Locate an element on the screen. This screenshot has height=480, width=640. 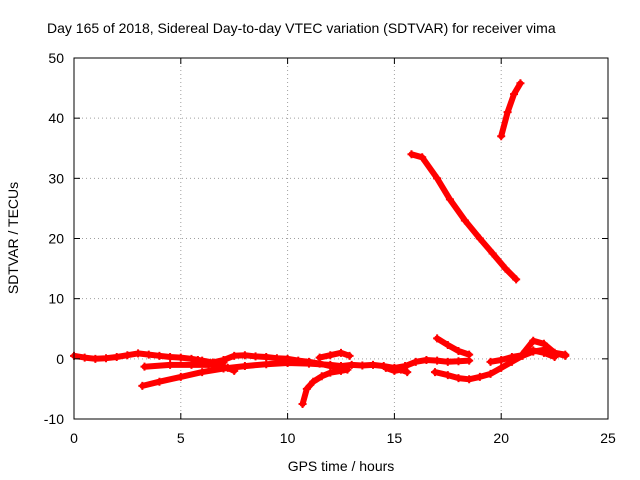
y-tick-label: 30 is located at coordinates (56, 178).